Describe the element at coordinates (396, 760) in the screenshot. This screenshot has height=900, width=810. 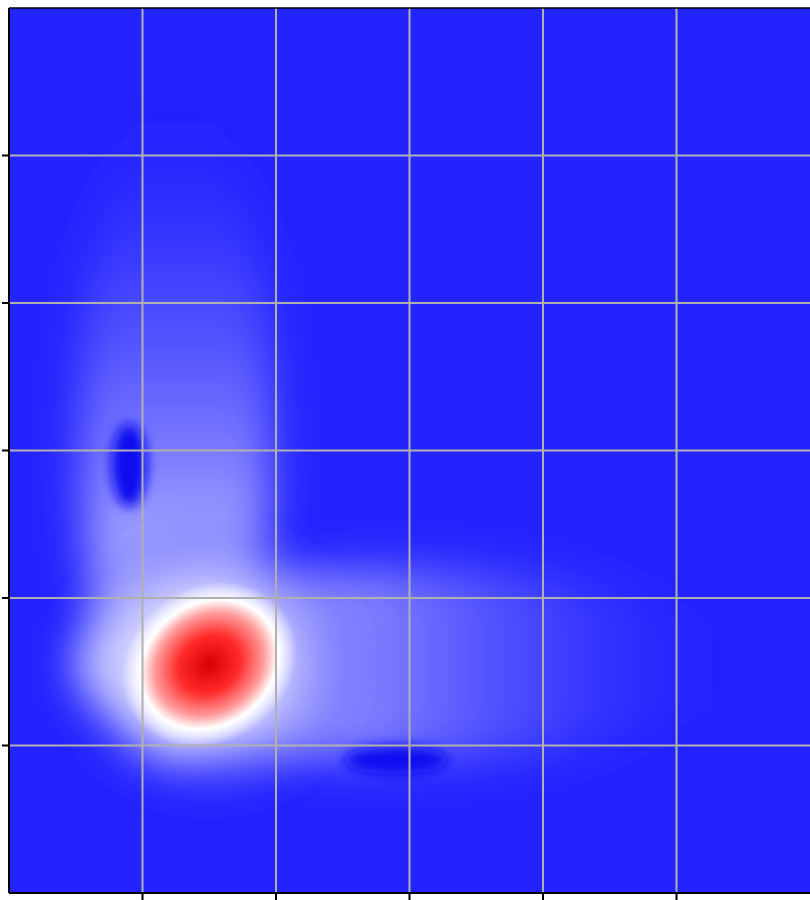
I see `low-pocket-bottom` at that location.